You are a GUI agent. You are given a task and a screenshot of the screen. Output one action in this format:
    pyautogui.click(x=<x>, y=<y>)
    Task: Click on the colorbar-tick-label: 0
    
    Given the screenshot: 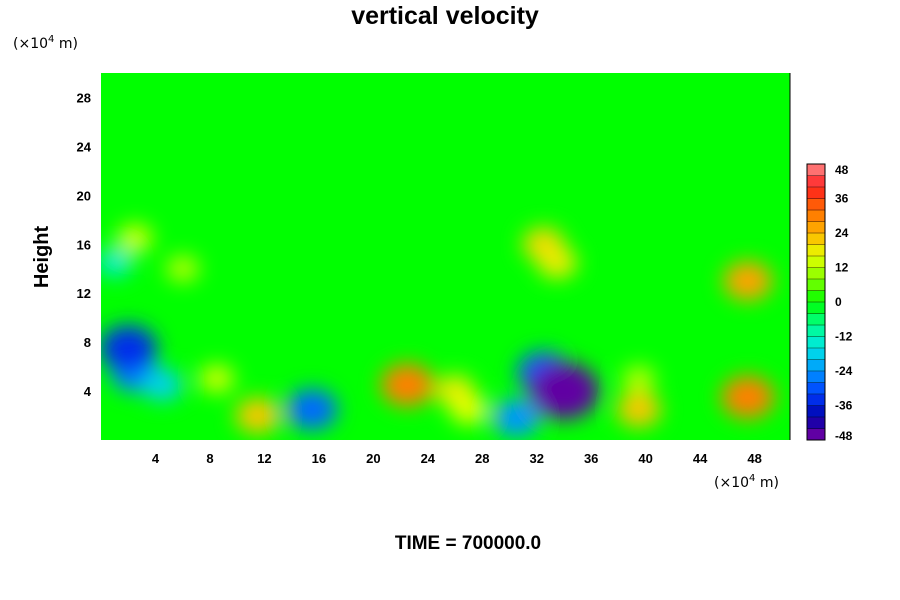 What is the action you would take?
    pyautogui.click(x=838, y=302)
    